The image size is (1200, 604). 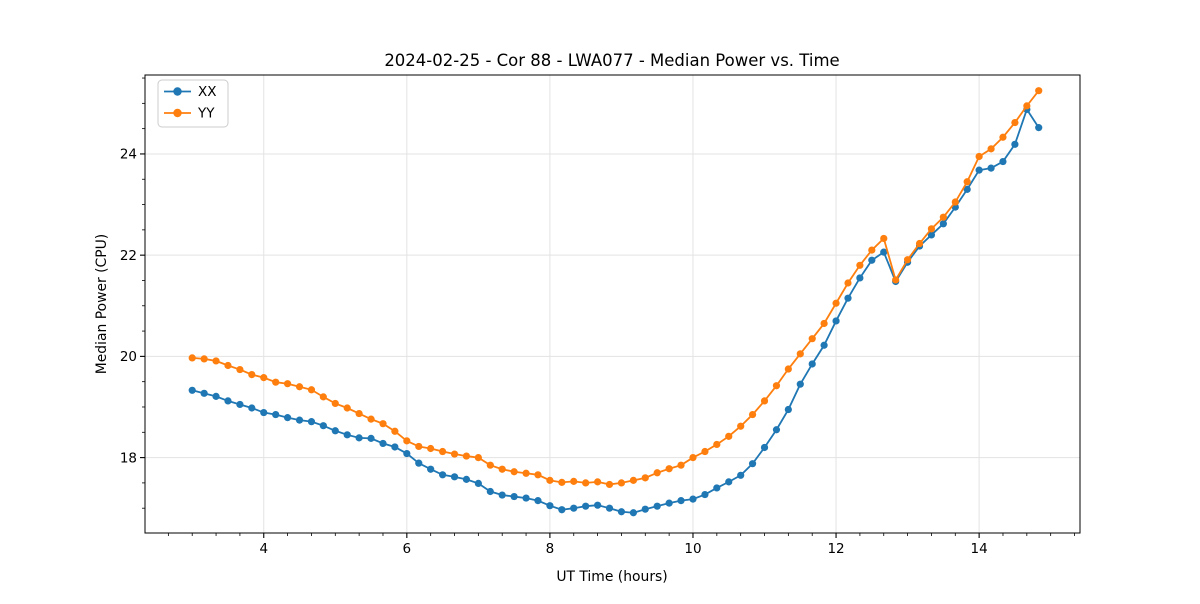 I want to click on y-tick-label: 22, so click(x=128, y=256).